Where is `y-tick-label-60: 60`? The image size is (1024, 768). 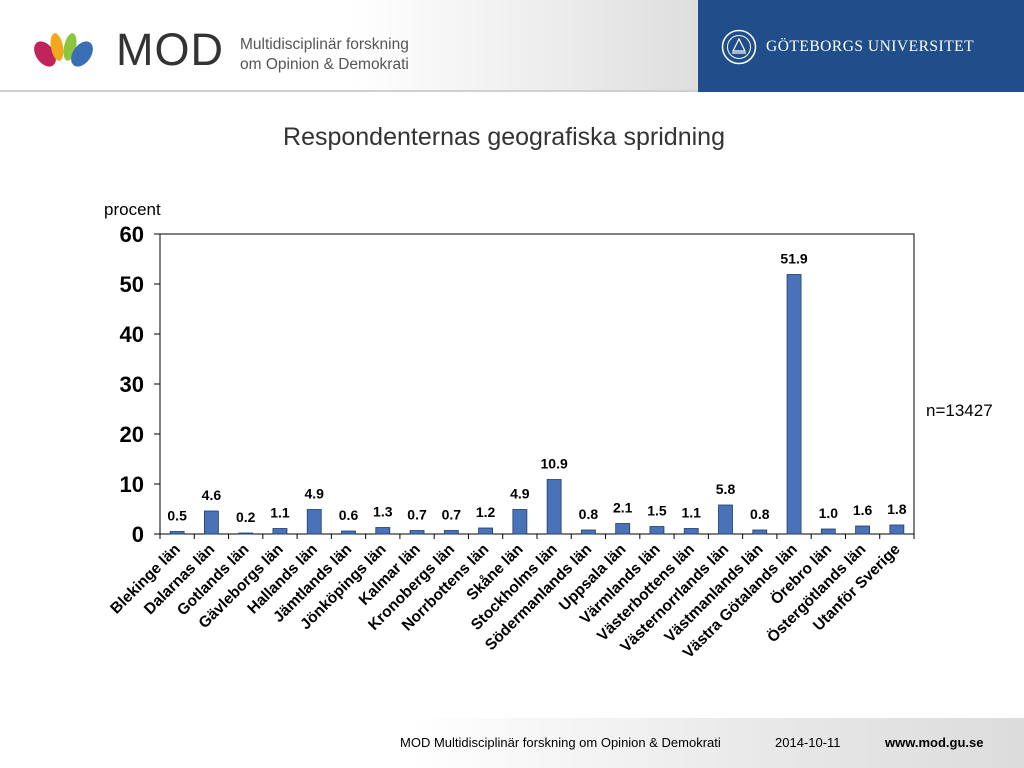 y-tick-label-60: 60 is located at coordinates (132, 234).